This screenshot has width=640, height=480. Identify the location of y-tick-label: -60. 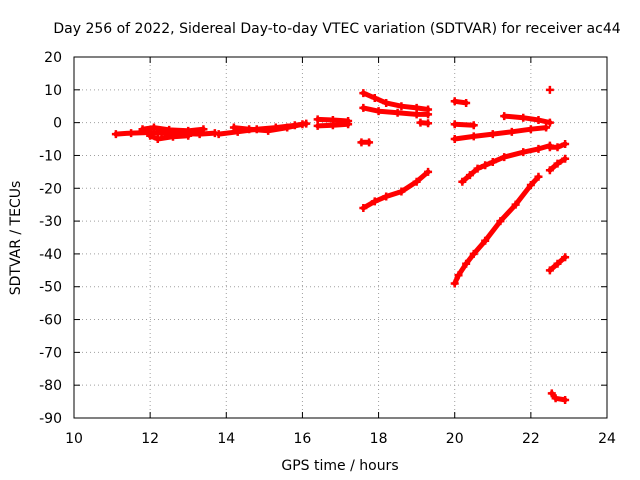
(50, 321).